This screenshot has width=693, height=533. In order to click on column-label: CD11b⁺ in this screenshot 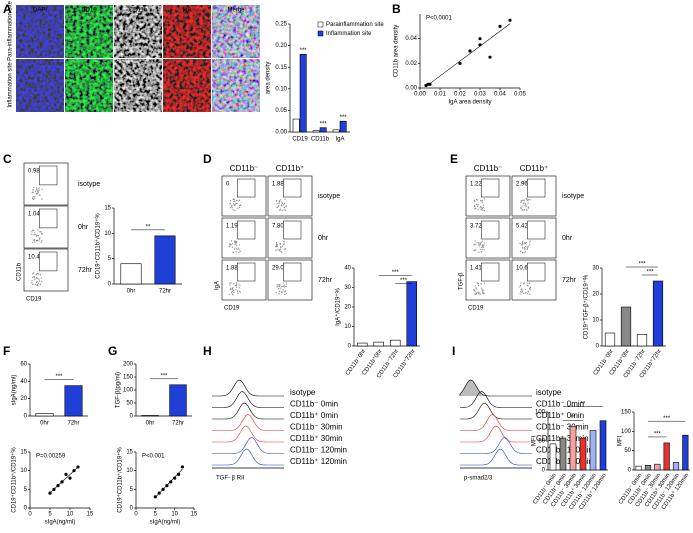, I will do `click(534, 168)`.